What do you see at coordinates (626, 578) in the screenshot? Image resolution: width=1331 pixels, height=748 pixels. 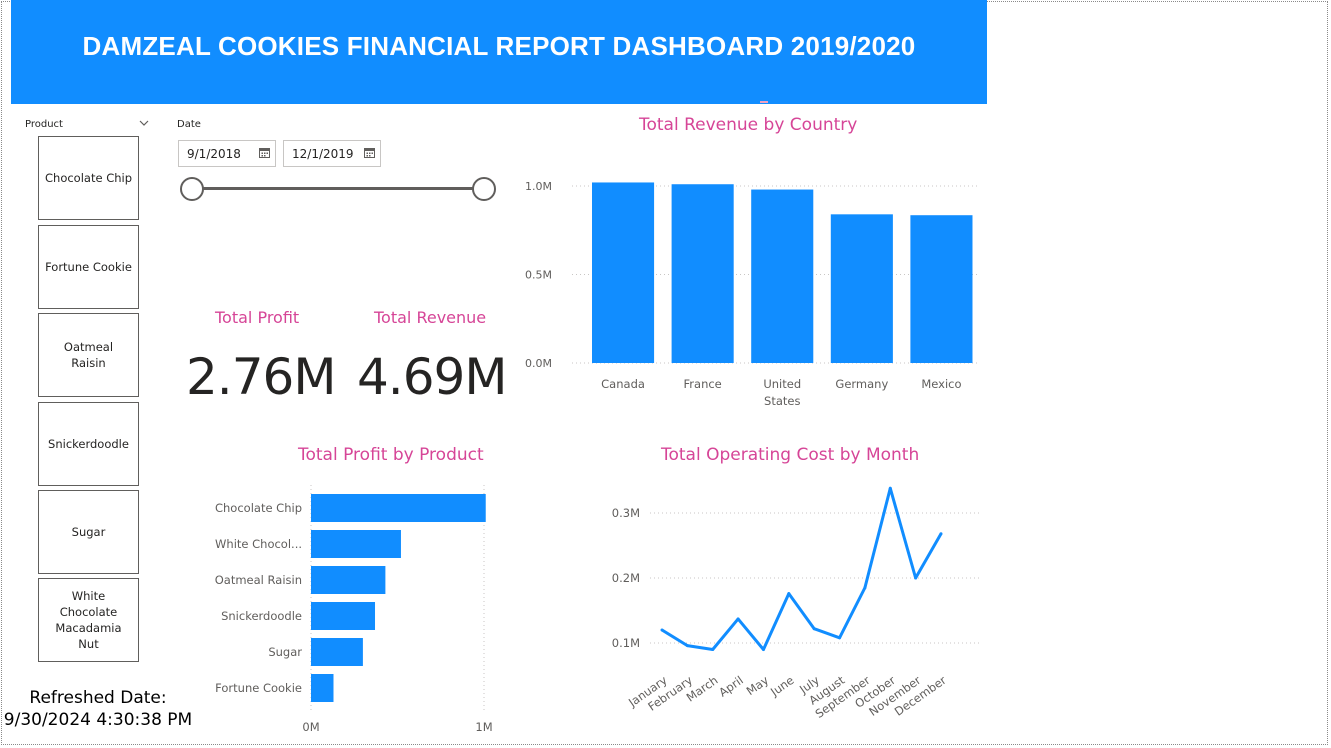 I see `y-tick-label: 0.2M` at bounding box center [626, 578].